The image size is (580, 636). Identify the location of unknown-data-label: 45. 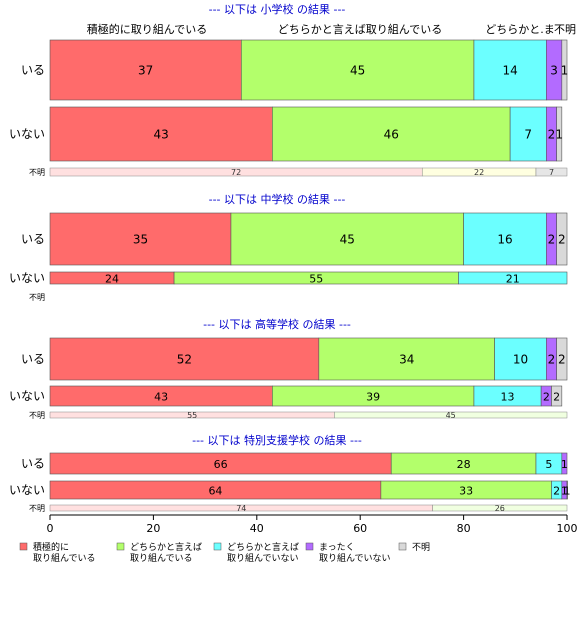
(451, 415).